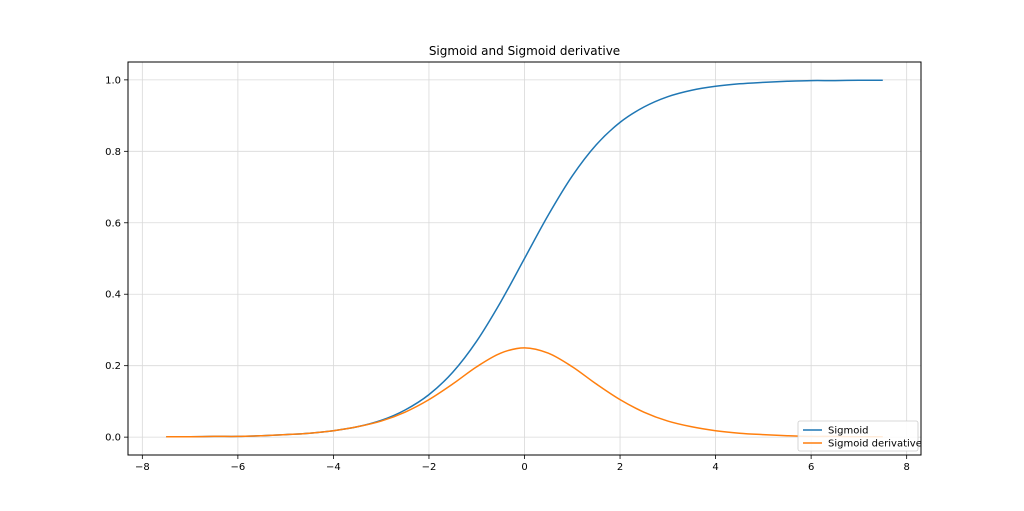 This screenshot has height=511, width=1024. I want to click on x-tick-label: −6, so click(237, 467).